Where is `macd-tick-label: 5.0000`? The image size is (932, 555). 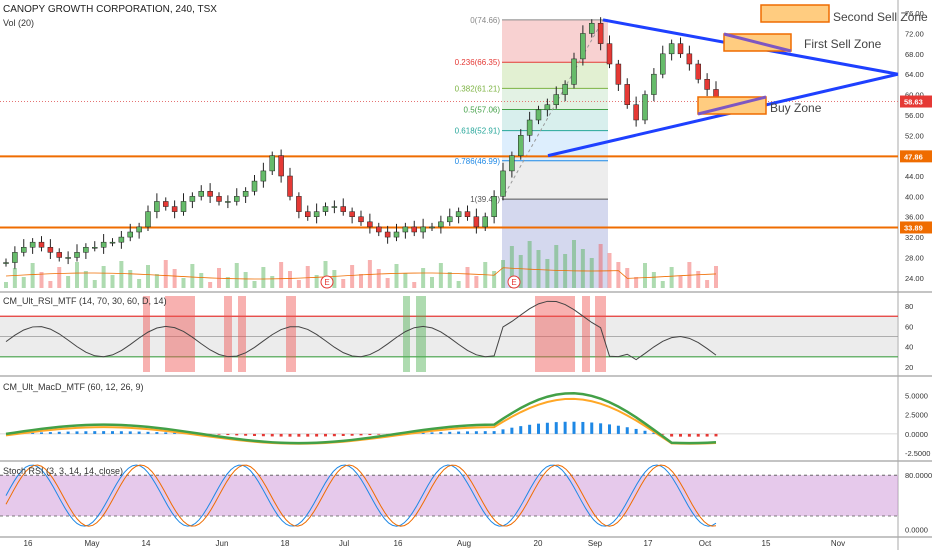 macd-tick-label: 5.0000 is located at coordinates (916, 395).